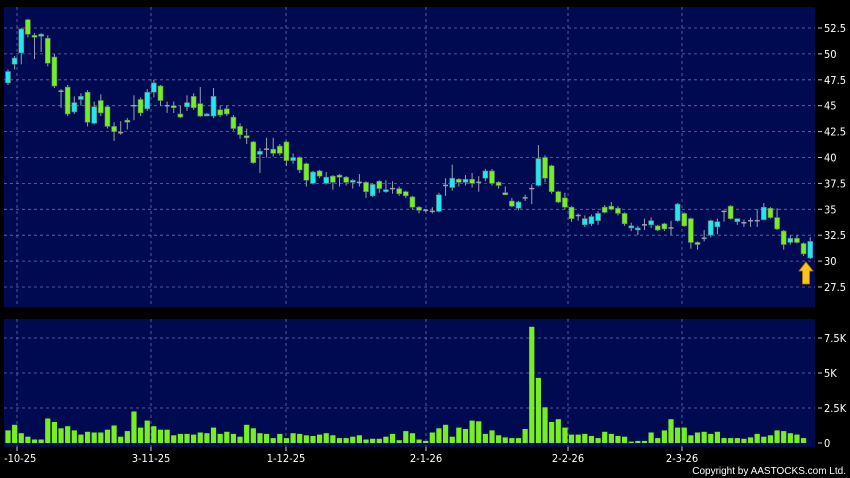 This screenshot has width=850, height=478. I want to click on price-tick-label: 42.5, so click(835, 132).